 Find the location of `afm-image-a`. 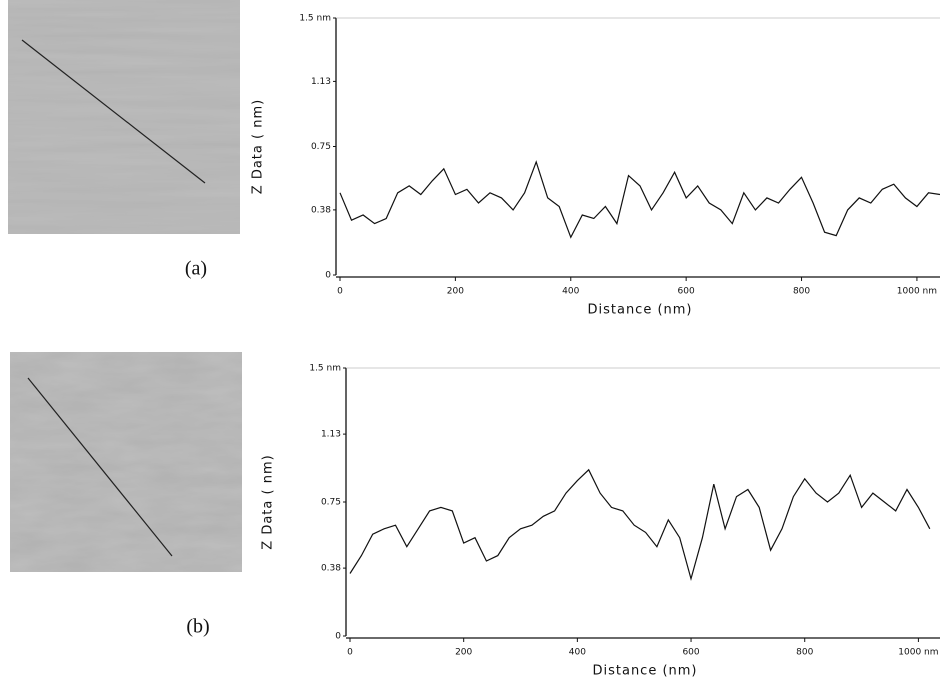

afm-image-a is located at coordinates (124, 117).